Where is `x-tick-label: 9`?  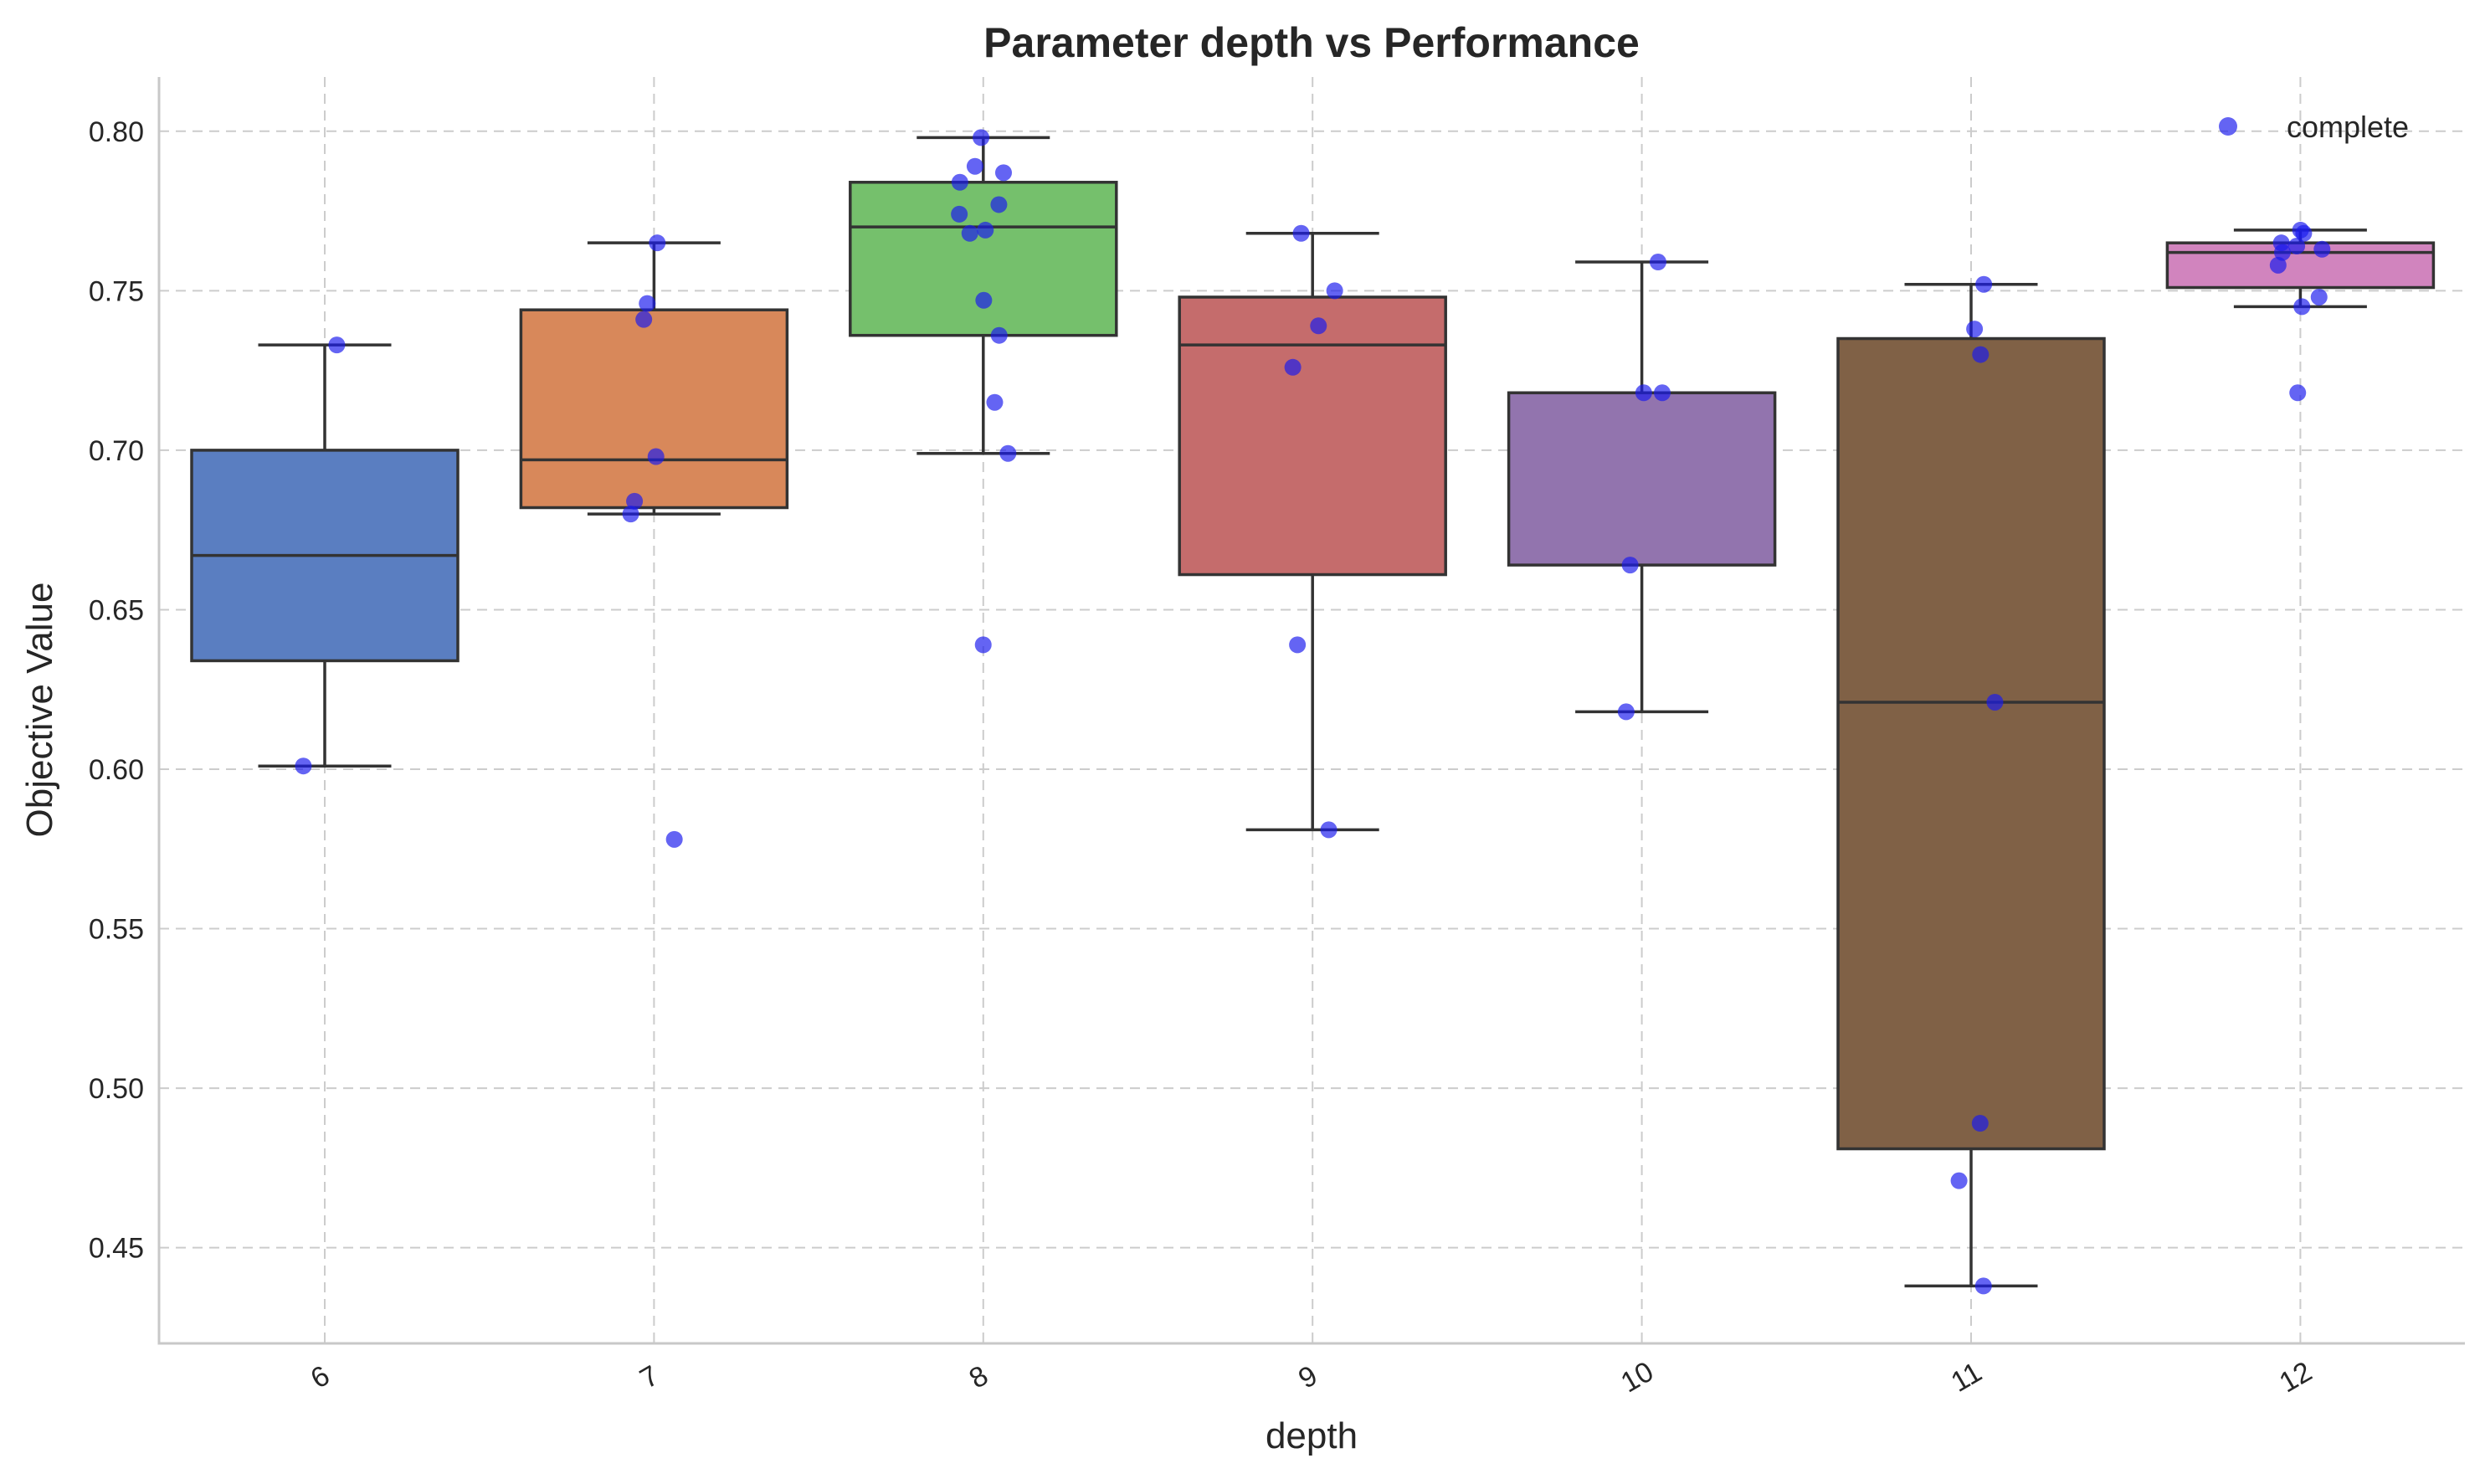 x-tick-label: 9 is located at coordinates (1307, 1376).